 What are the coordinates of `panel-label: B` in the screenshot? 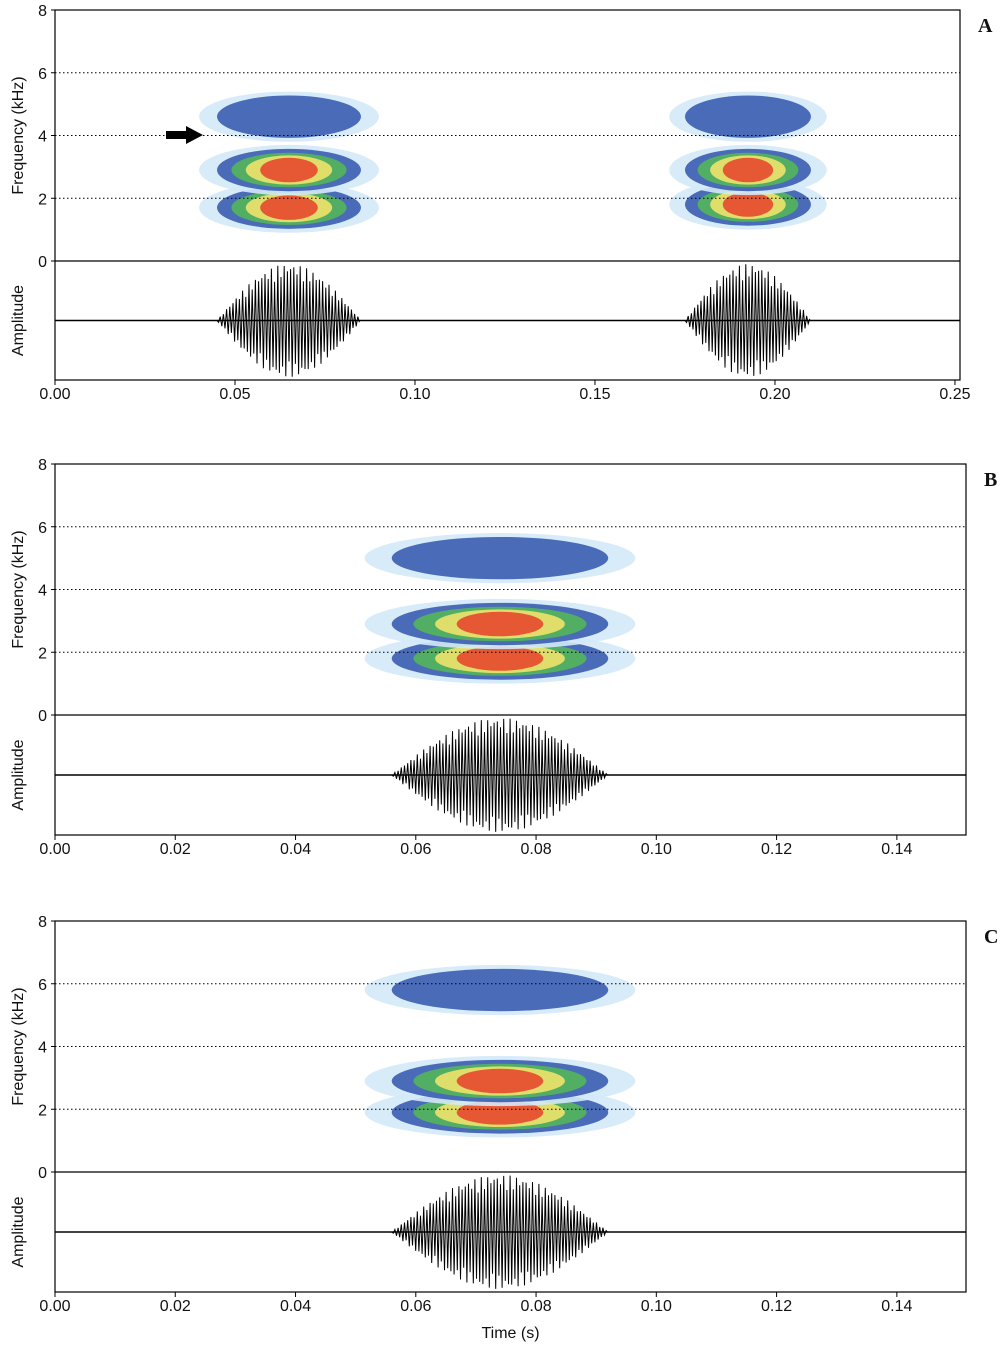 It's located at (990, 480).